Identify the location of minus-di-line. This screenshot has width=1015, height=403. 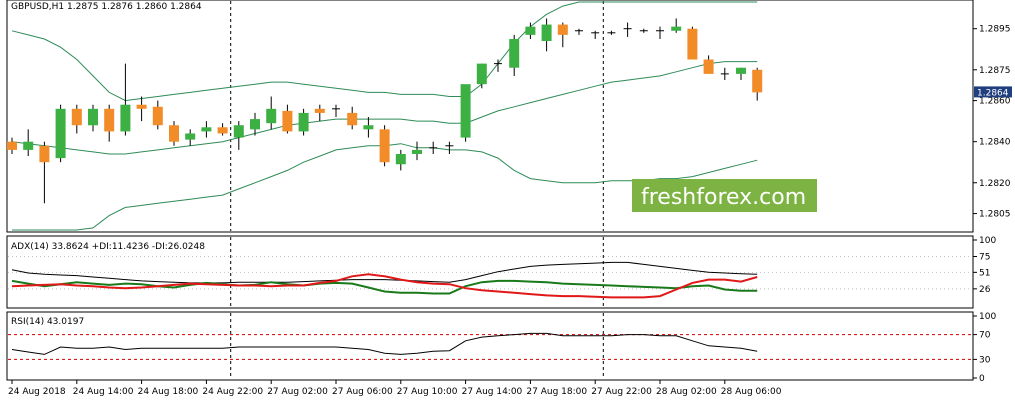
(384, 286).